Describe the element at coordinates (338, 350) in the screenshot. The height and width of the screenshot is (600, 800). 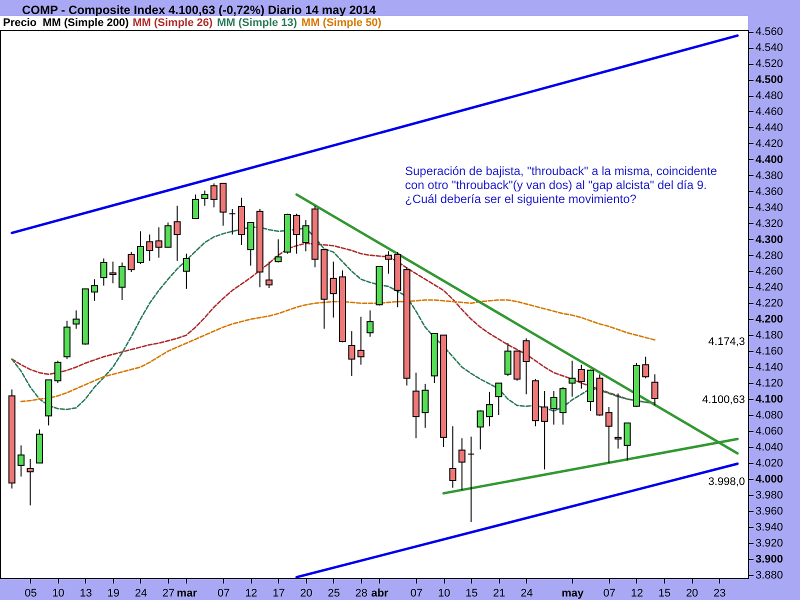
I see `line-series` at that location.